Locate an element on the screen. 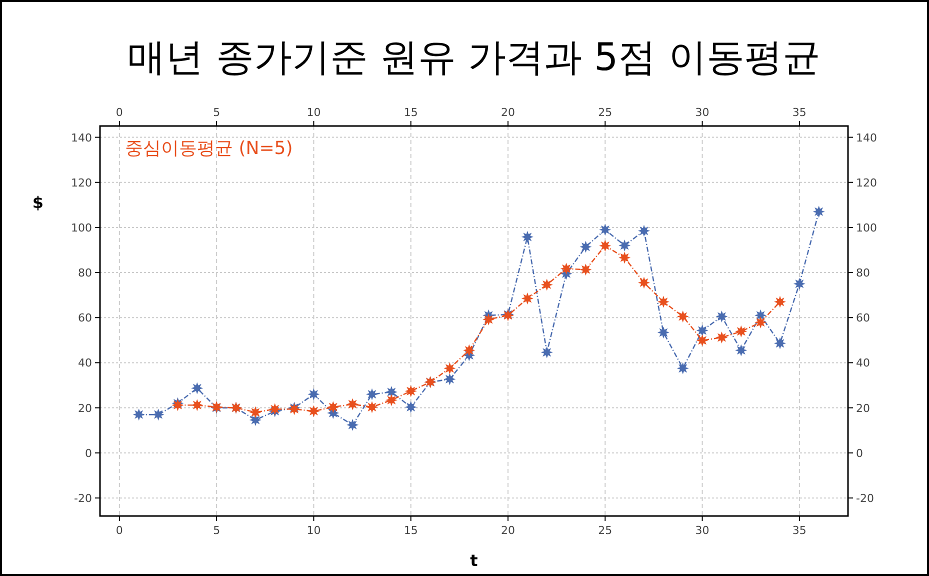  x2-tick-label: 35 is located at coordinates (799, 530).